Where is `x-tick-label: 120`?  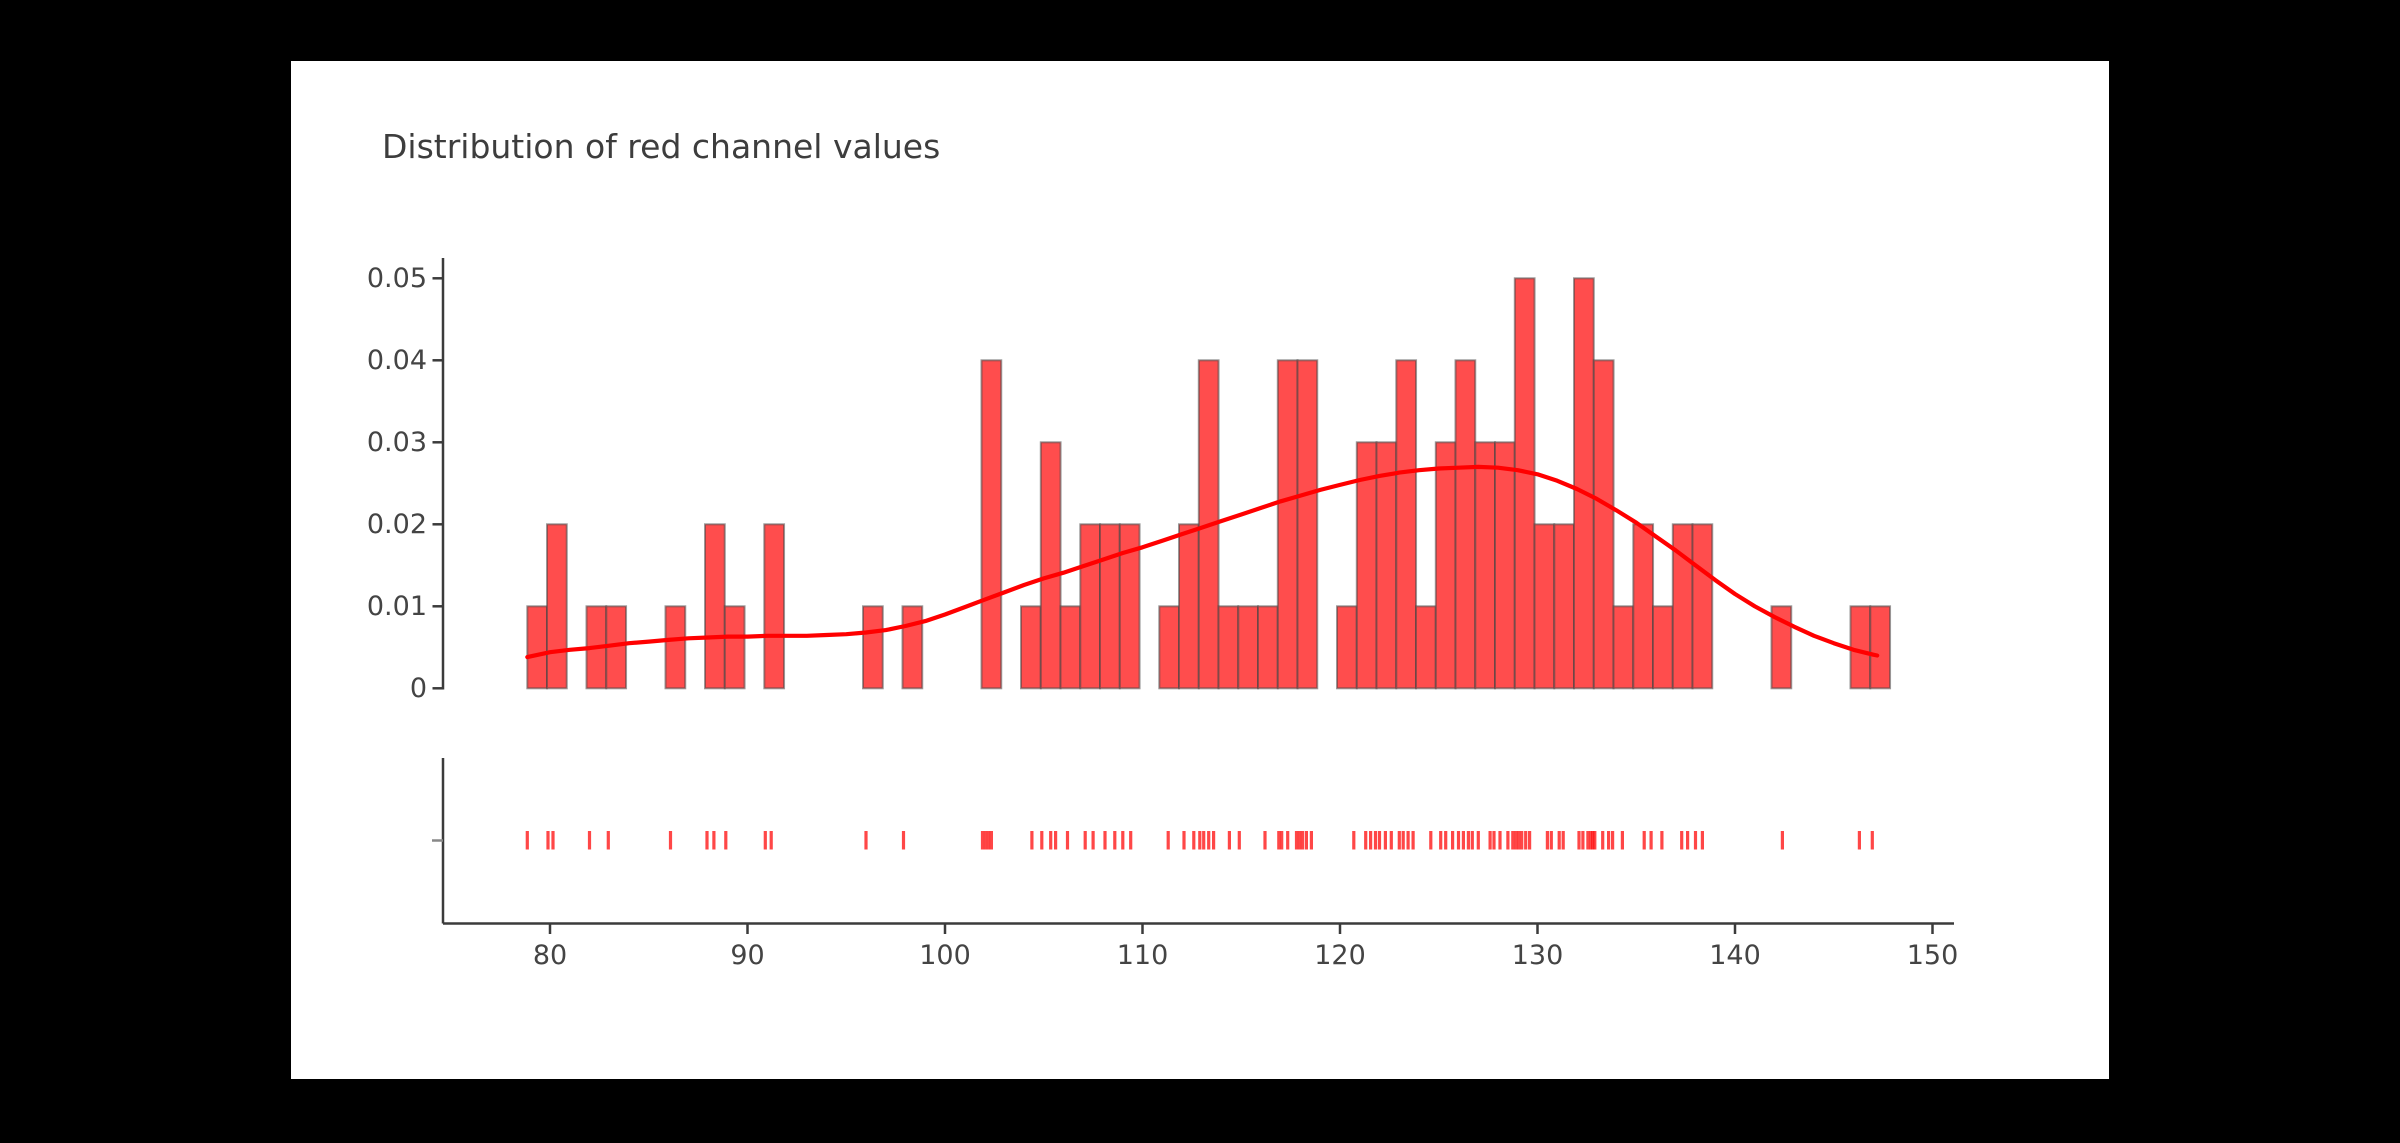 x-tick-label: 120 is located at coordinates (1340, 955).